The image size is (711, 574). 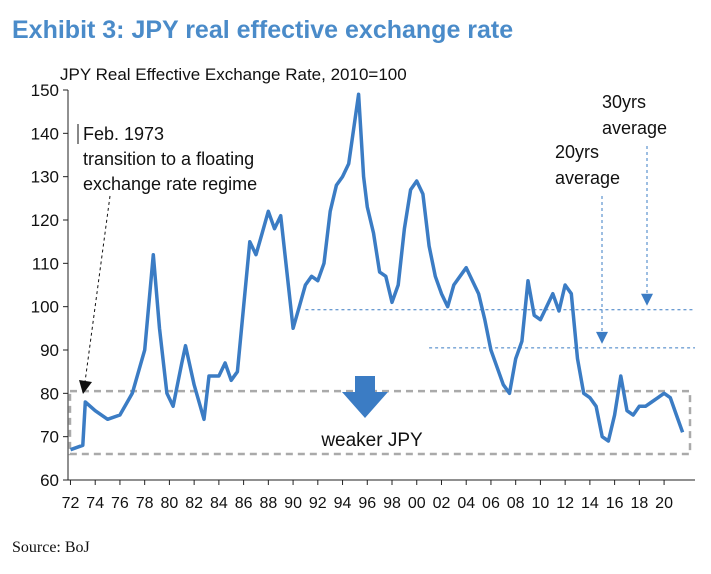 I want to click on y-tick-label: 150, so click(x=45, y=90).